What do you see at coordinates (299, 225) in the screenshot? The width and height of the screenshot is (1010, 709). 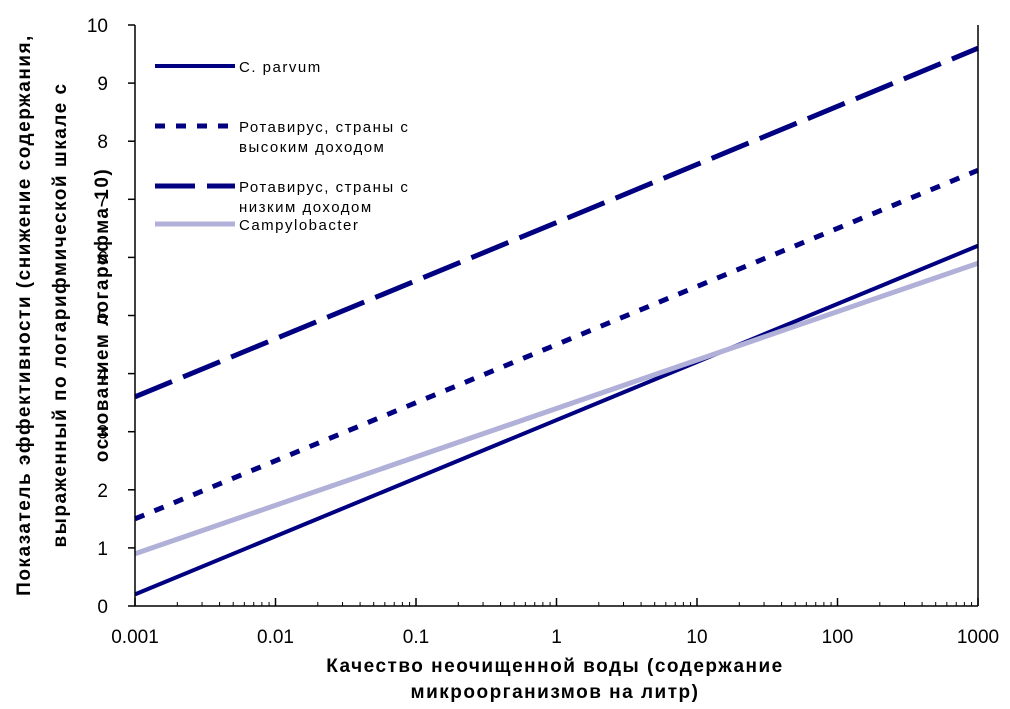 I see `legend-label: Campylobacter` at bounding box center [299, 225].